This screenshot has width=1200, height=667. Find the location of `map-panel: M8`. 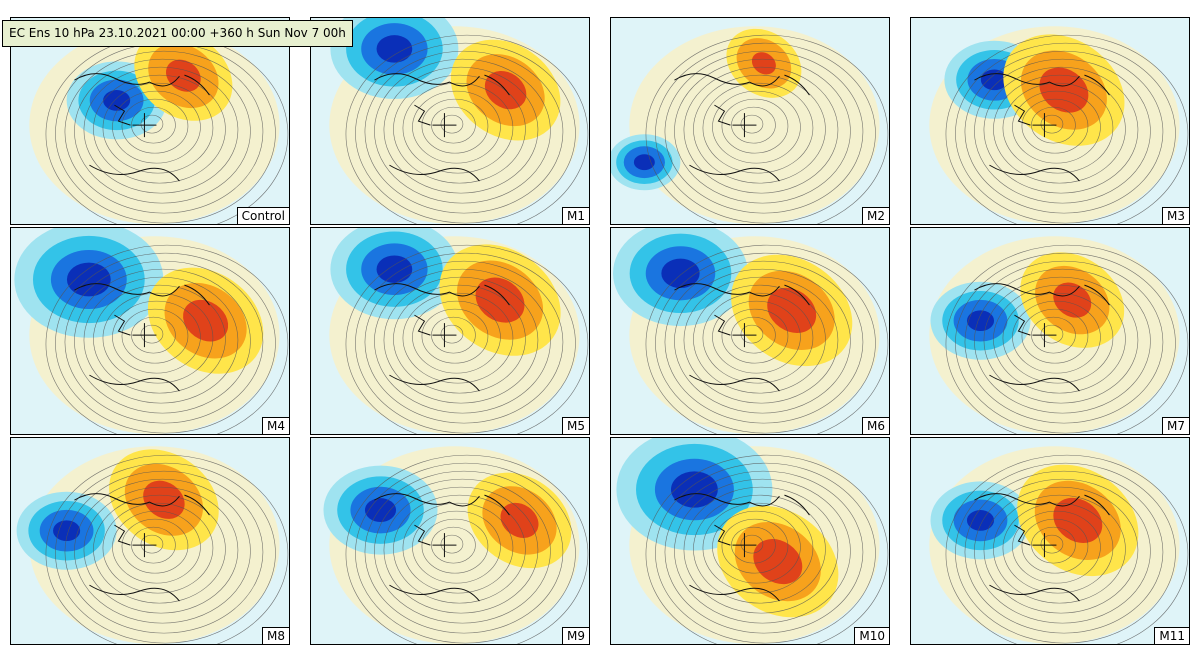

map-panel: M8 is located at coordinates (150, 541).